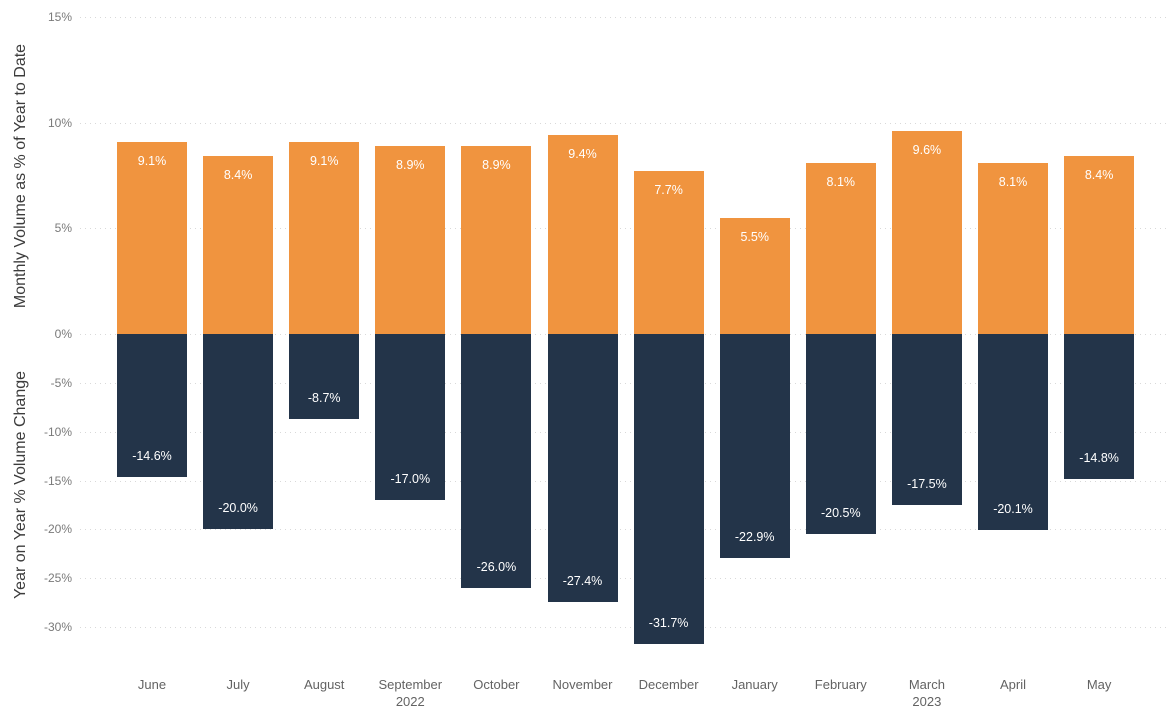 This screenshot has height=725, width=1170. What do you see at coordinates (61, 382) in the screenshot?
I see `y-axis-tick: -5%` at bounding box center [61, 382].